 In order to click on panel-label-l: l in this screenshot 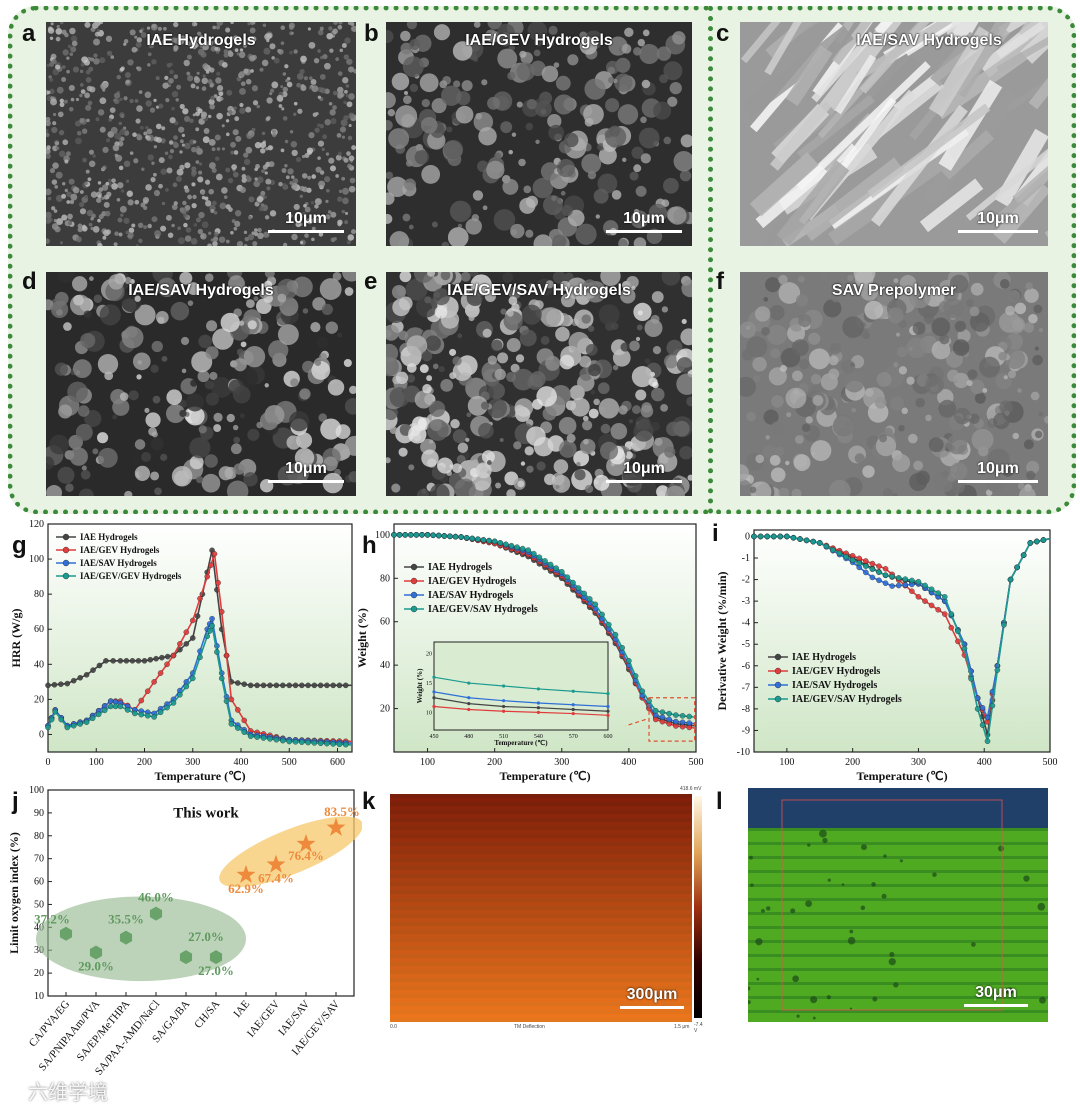, I will do `click(719, 801)`.